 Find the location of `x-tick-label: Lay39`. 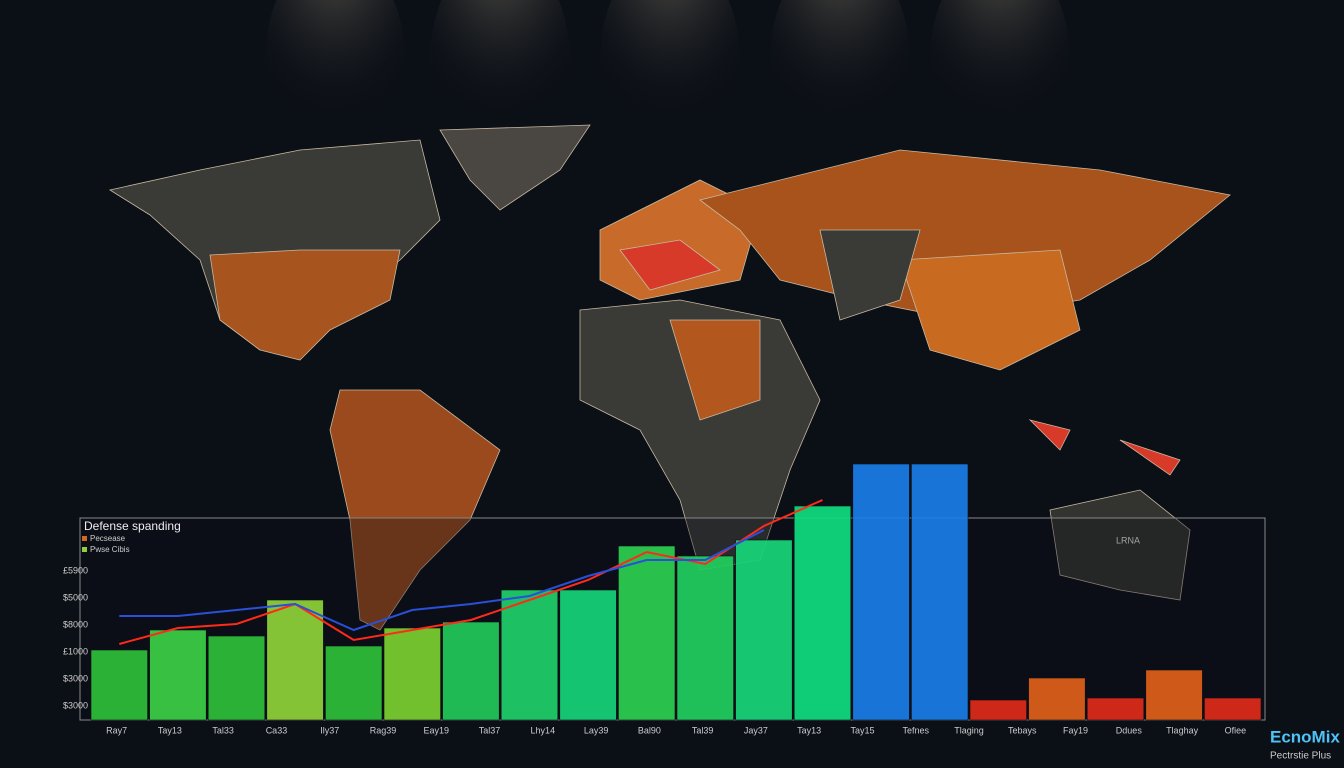

x-tick-label: Lay39 is located at coordinates (596, 730).